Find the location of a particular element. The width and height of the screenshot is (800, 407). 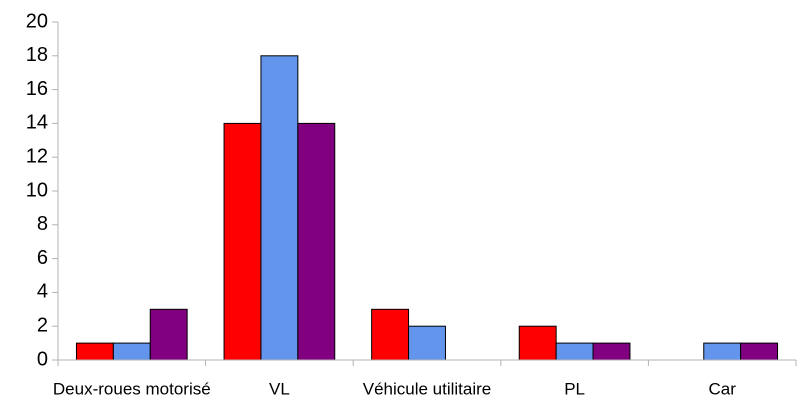

x-tick-label: PL is located at coordinates (574, 388).